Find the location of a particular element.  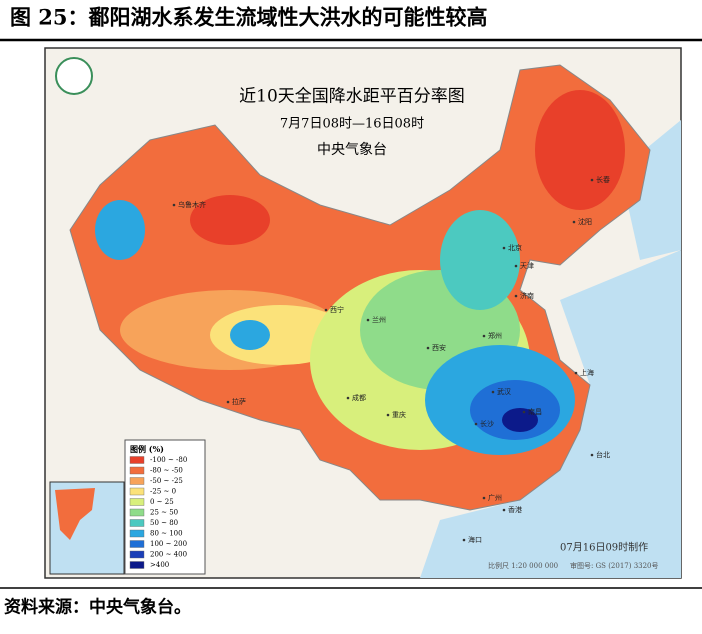

map-subtitle: 7月7日08时—16日08时 is located at coordinates (352, 124).